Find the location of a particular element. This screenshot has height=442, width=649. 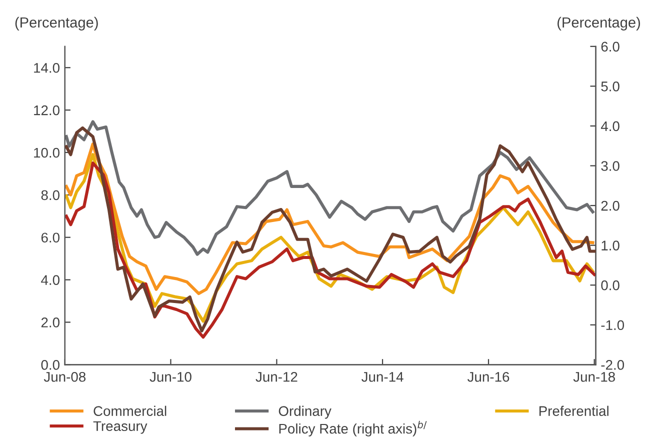

y-tick-label: 2.0 is located at coordinates (50, 323).